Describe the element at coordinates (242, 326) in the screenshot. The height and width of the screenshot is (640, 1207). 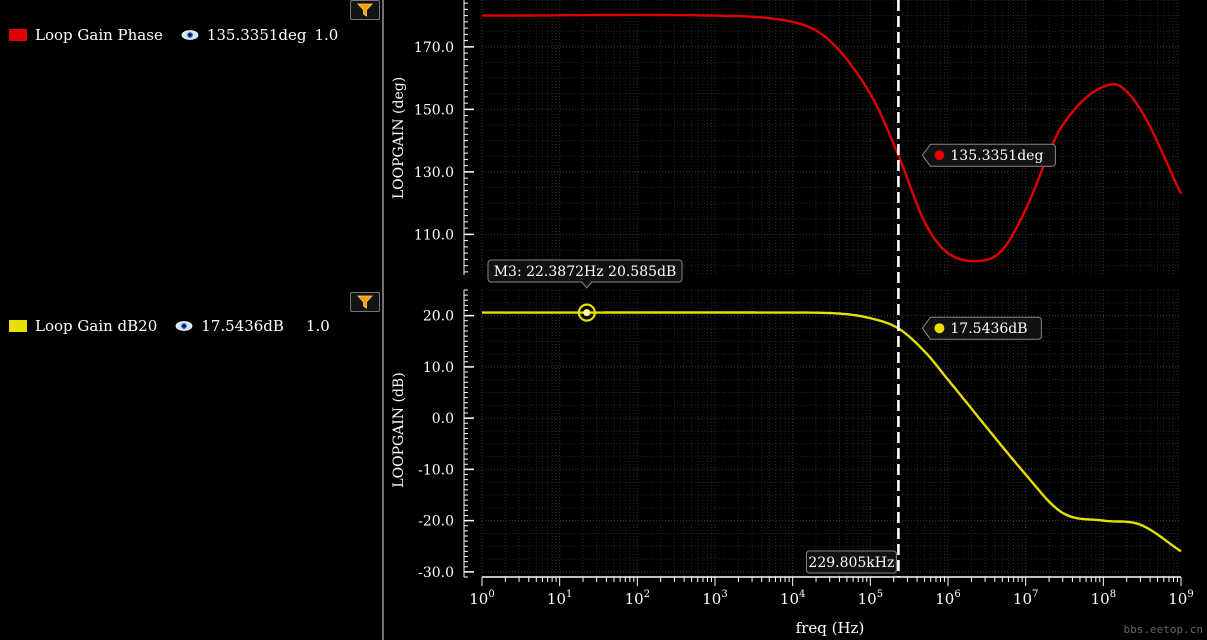
I see `gain-legend-value: 17.5436dB` at that location.